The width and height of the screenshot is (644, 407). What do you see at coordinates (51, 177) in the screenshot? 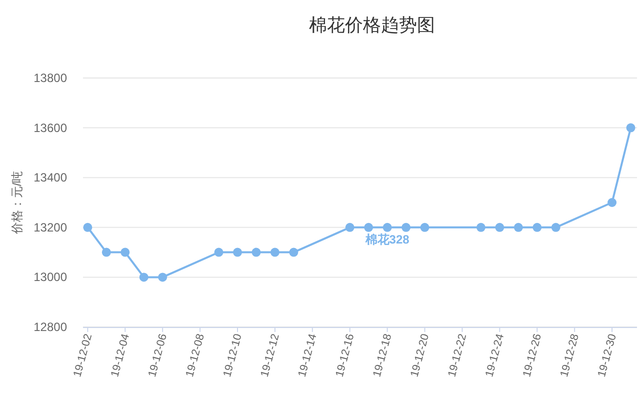
I see `y-tick-label: 13400` at bounding box center [51, 177].